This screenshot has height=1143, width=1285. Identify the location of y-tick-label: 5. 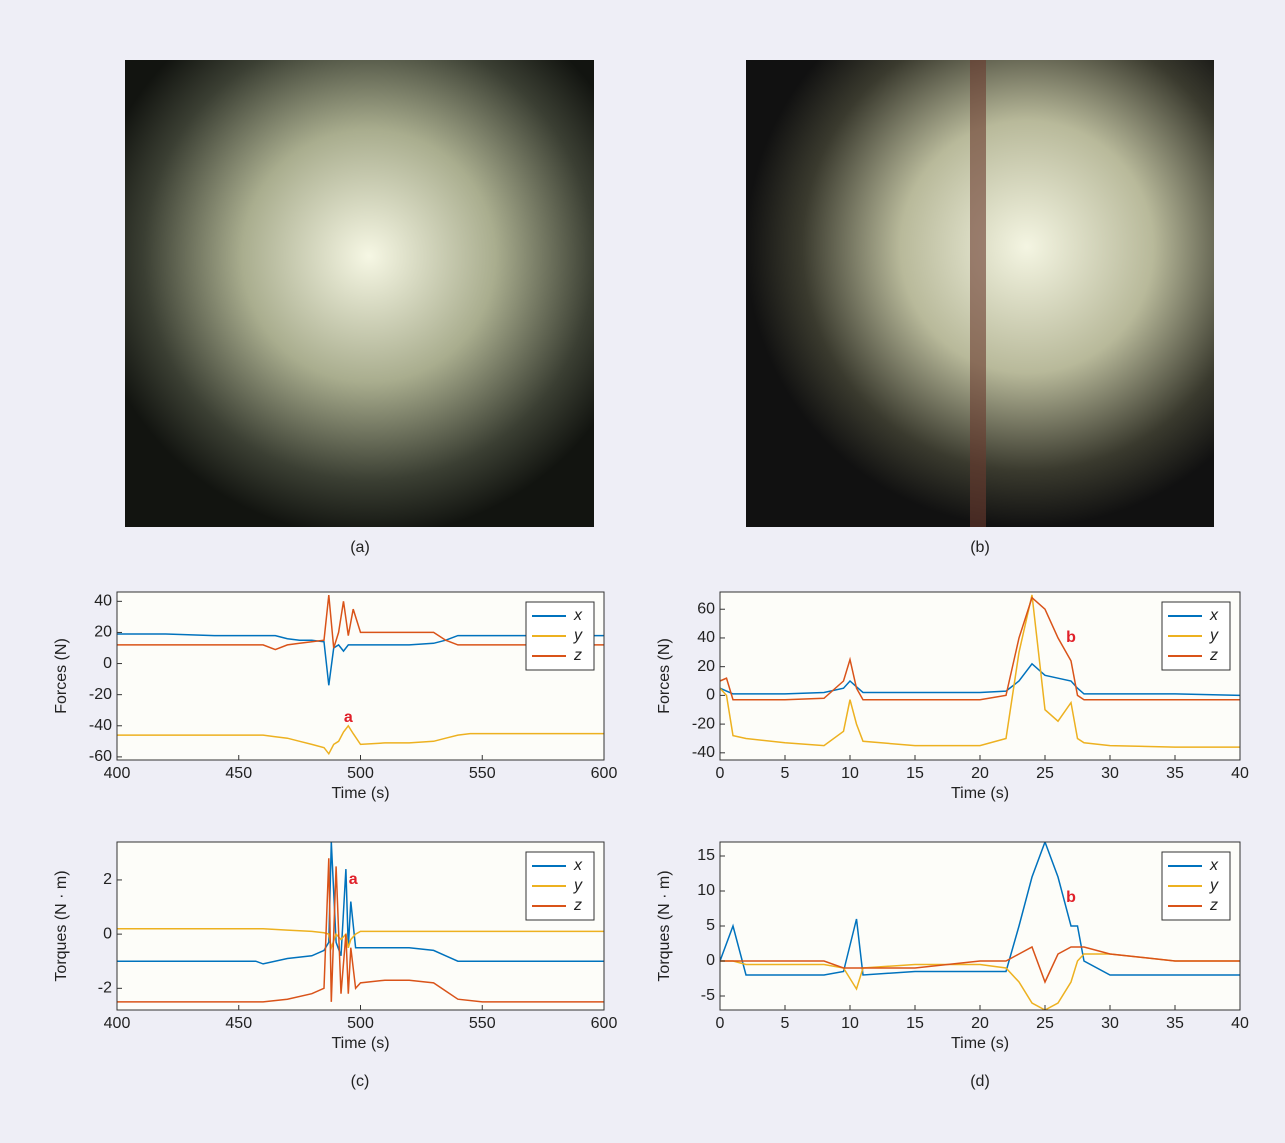
(710, 925).